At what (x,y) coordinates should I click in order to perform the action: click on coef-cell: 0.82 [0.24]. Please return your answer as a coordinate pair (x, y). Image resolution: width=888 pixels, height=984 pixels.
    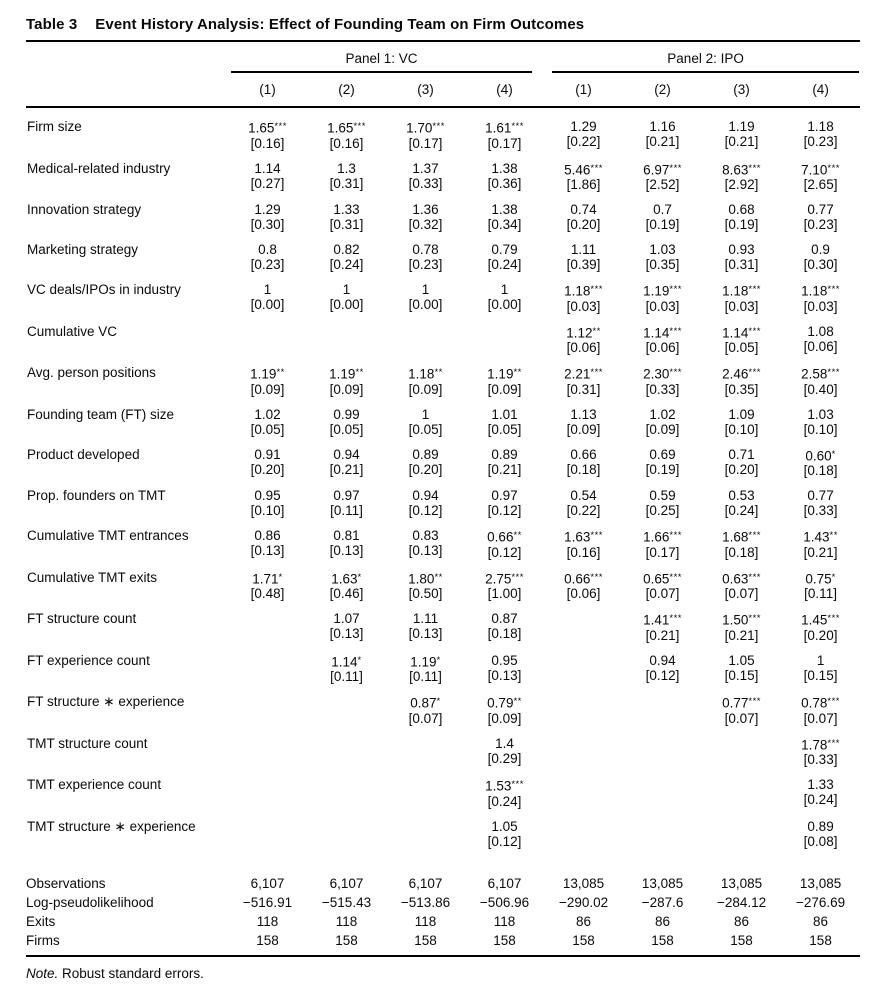
    Looking at the image, I should click on (346, 261).